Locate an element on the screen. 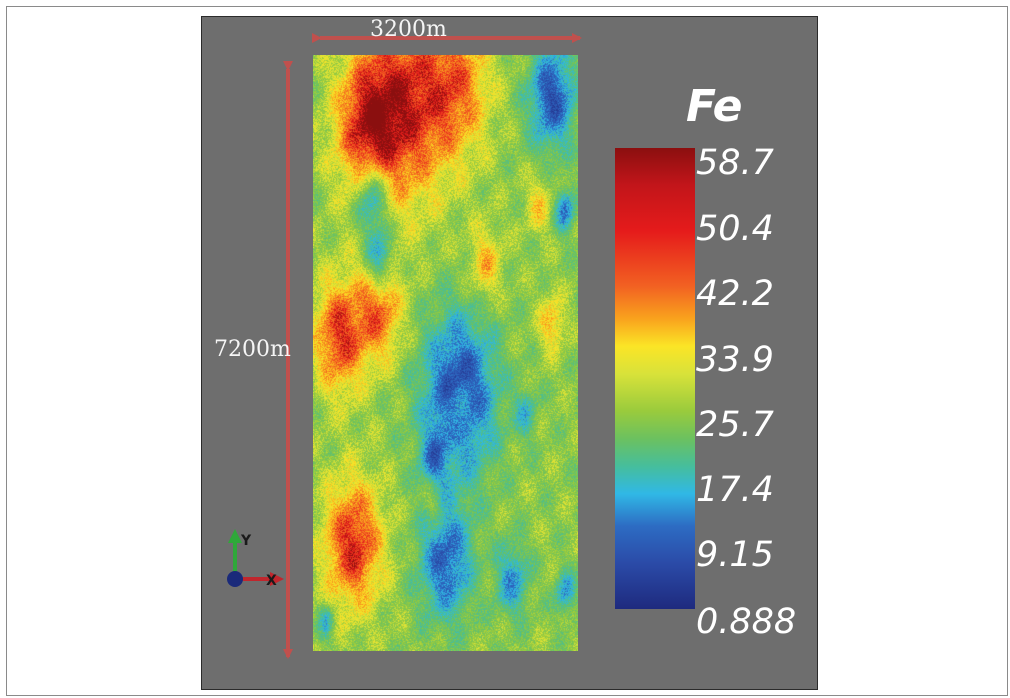 This screenshot has height=698, width=1010. tick-label: 58.7 is located at coordinates (735, 163).